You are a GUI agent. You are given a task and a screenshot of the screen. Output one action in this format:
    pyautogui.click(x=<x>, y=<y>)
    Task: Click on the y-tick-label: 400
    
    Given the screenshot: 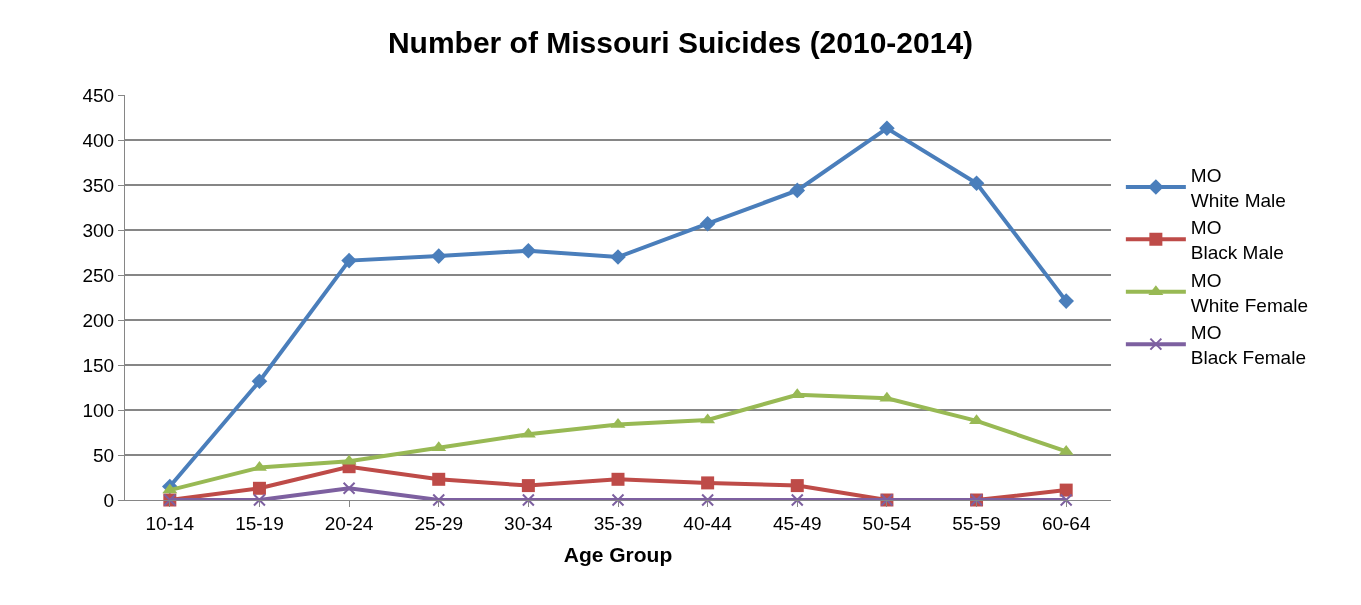 What is the action you would take?
    pyautogui.click(x=98, y=140)
    